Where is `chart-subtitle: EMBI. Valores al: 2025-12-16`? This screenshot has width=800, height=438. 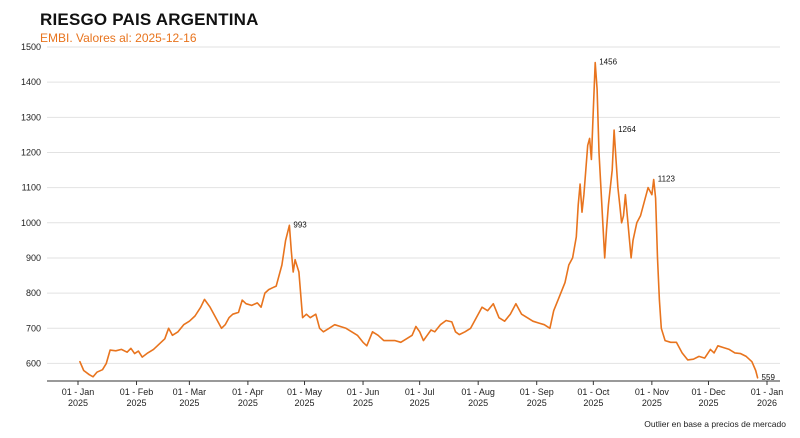 chart-subtitle: EMBI. Valores al: 2025-12-16 is located at coordinates (118, 38).